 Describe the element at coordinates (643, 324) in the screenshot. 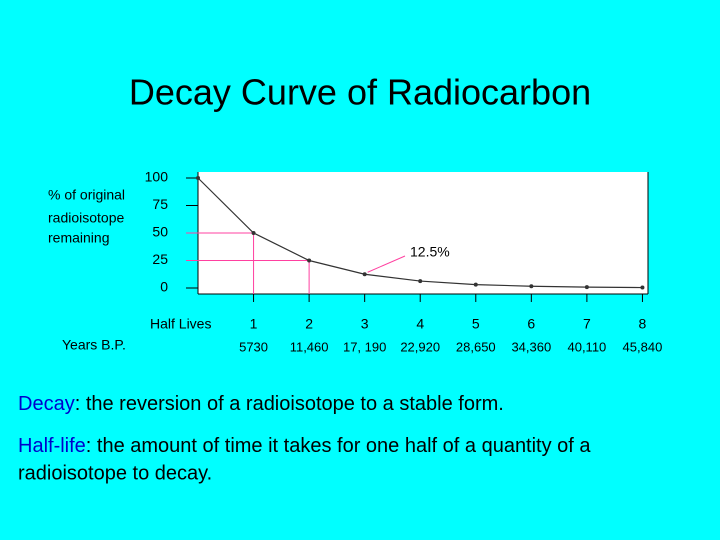

I see `x-tick-label: 8` at that location.